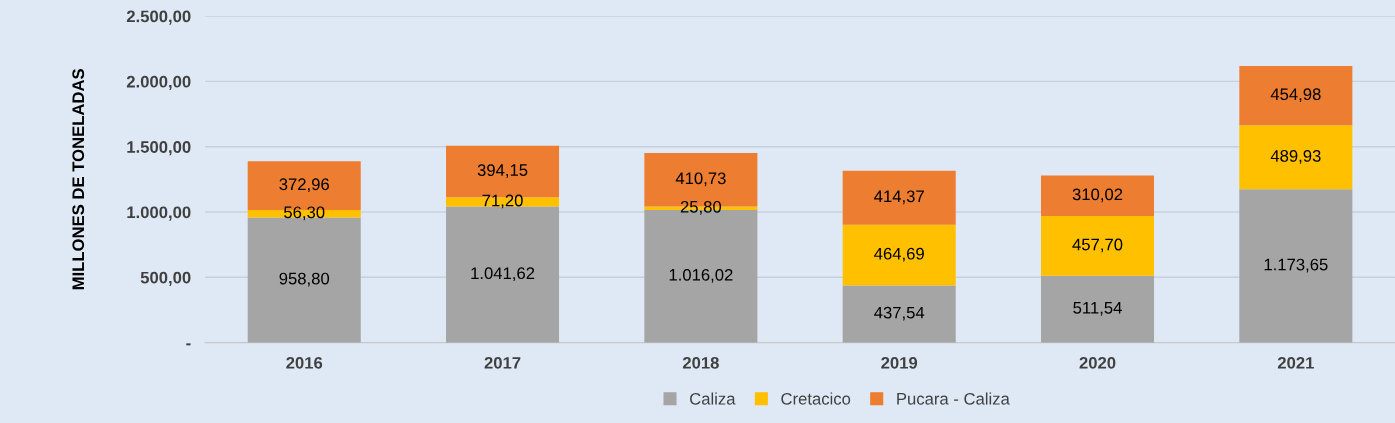  I want to click on x-tick-label: 2016, so click(304, 362).